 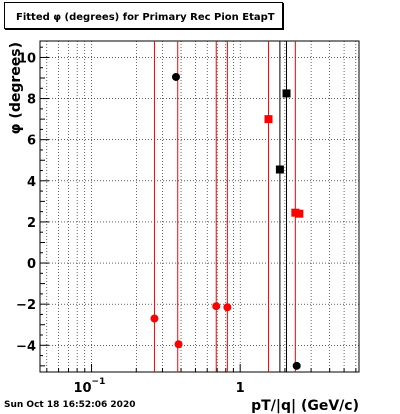 What do you see at coordinates (70, 405) in the screenshot?
I see `timestamp: Sun Oct 18 16:52:06 2020` at bounding box center [70, 405].